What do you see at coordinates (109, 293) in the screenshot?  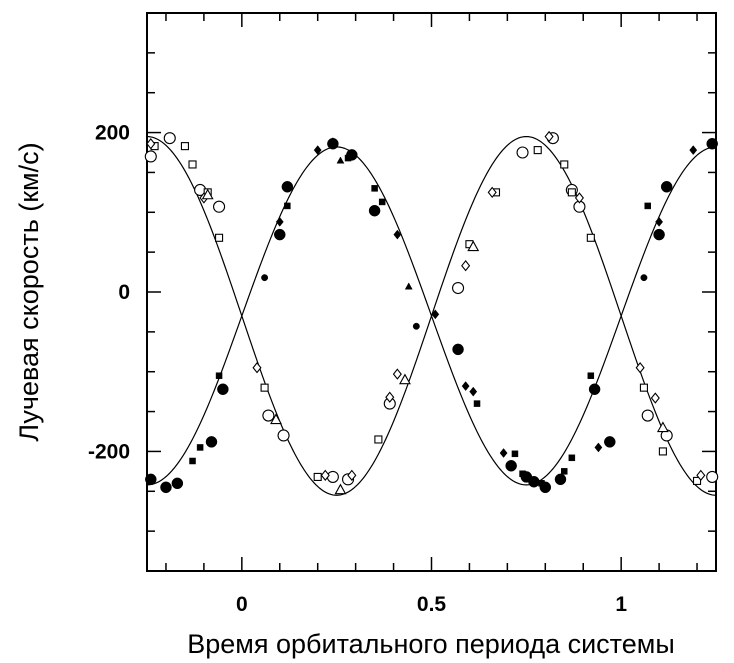 I see `y-tick-labels: 200 0 -200` at bounding box center [109, 293].